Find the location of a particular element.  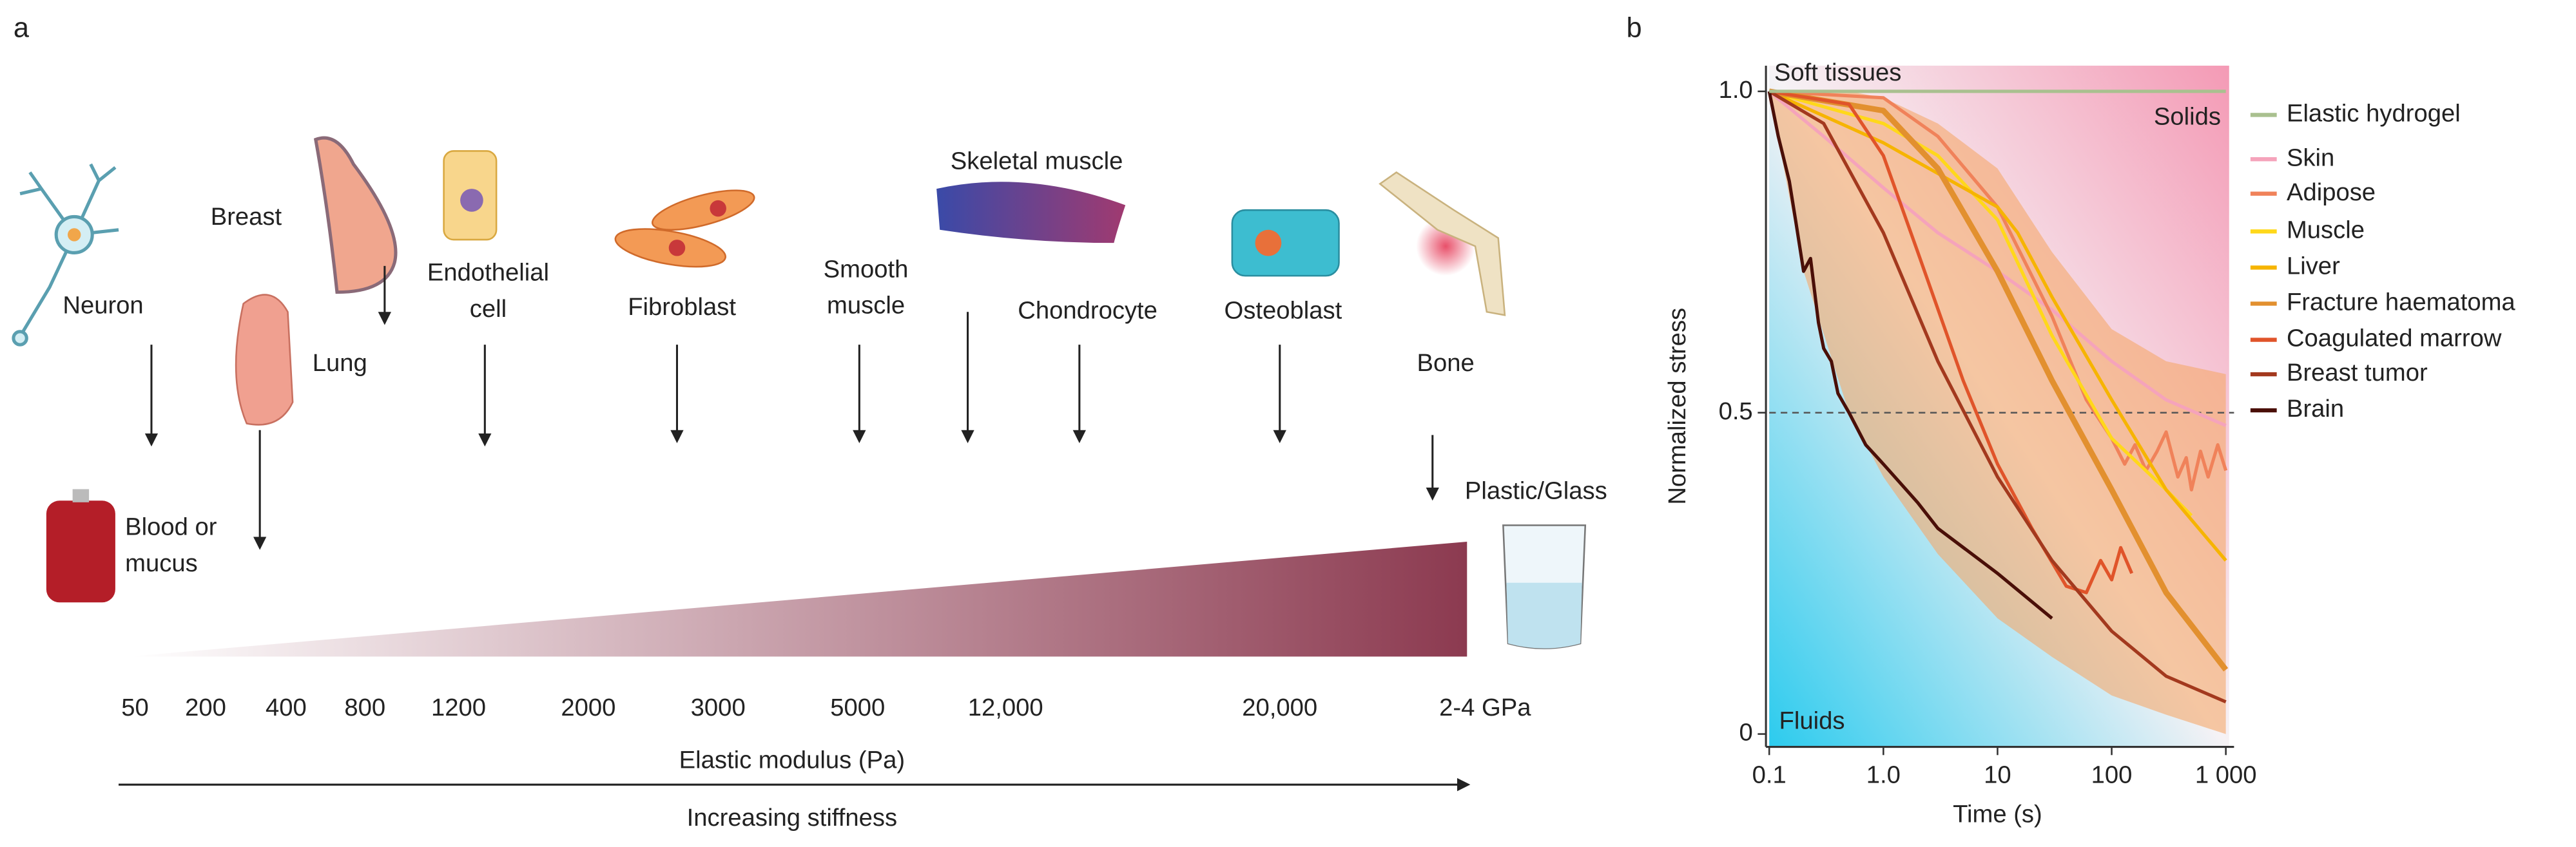

stiffness-label: 5000 is located at coordinates (857, 708).